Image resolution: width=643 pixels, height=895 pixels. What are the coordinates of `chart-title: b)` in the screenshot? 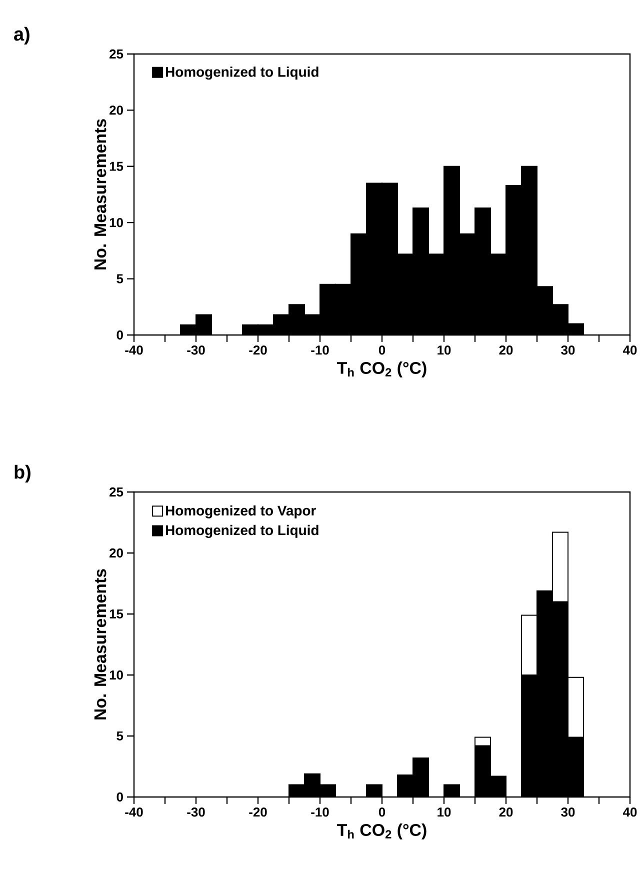 It's located at (22, 473).